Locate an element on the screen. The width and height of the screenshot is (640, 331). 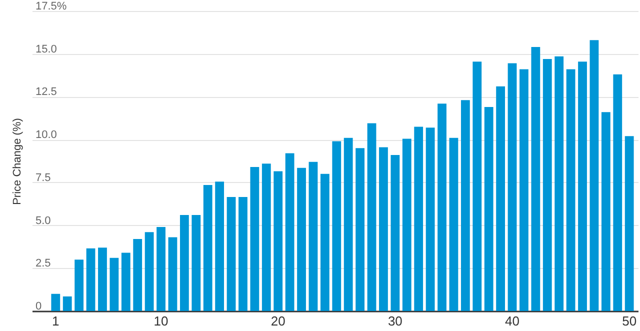
y-tick-label: 10.0 is located at coordinates (46, 135).